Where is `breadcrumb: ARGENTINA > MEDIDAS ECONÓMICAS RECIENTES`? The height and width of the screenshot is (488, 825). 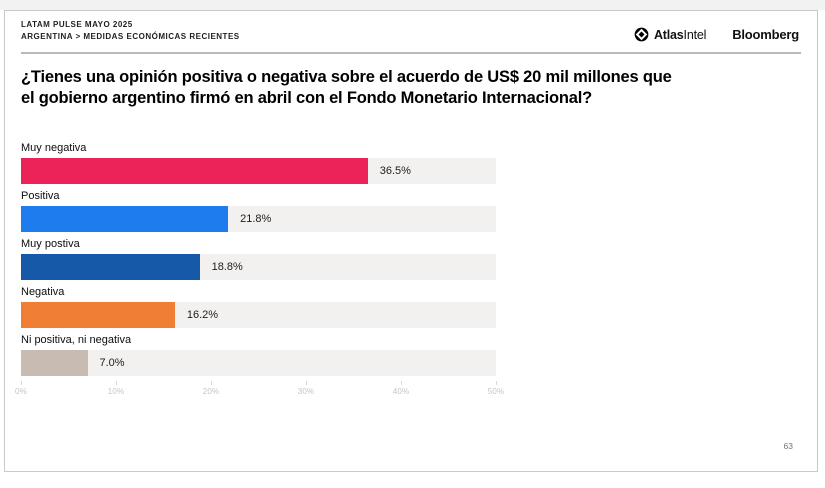 breadcrumb: ARGENTINA > MEDIDAS ECONÓMICAS RECIENTES is located at coordinates (130, 36).